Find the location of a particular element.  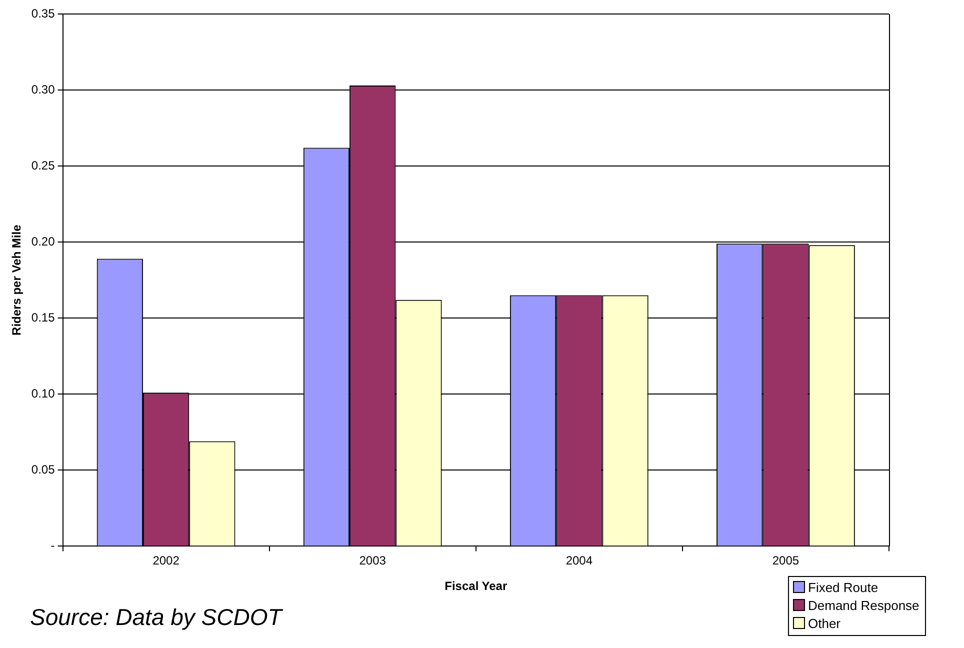

source-note: Source: Data by SCDOT is located at coordinates (156, 617).